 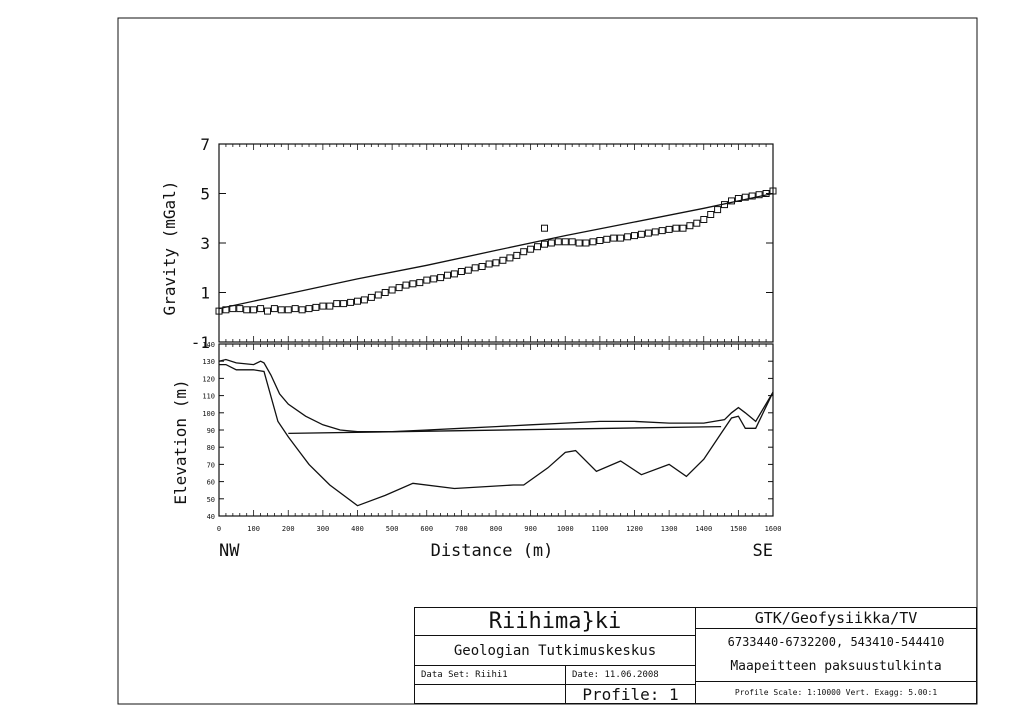 I want to click on empty-cell, so click(x=490, y=694).